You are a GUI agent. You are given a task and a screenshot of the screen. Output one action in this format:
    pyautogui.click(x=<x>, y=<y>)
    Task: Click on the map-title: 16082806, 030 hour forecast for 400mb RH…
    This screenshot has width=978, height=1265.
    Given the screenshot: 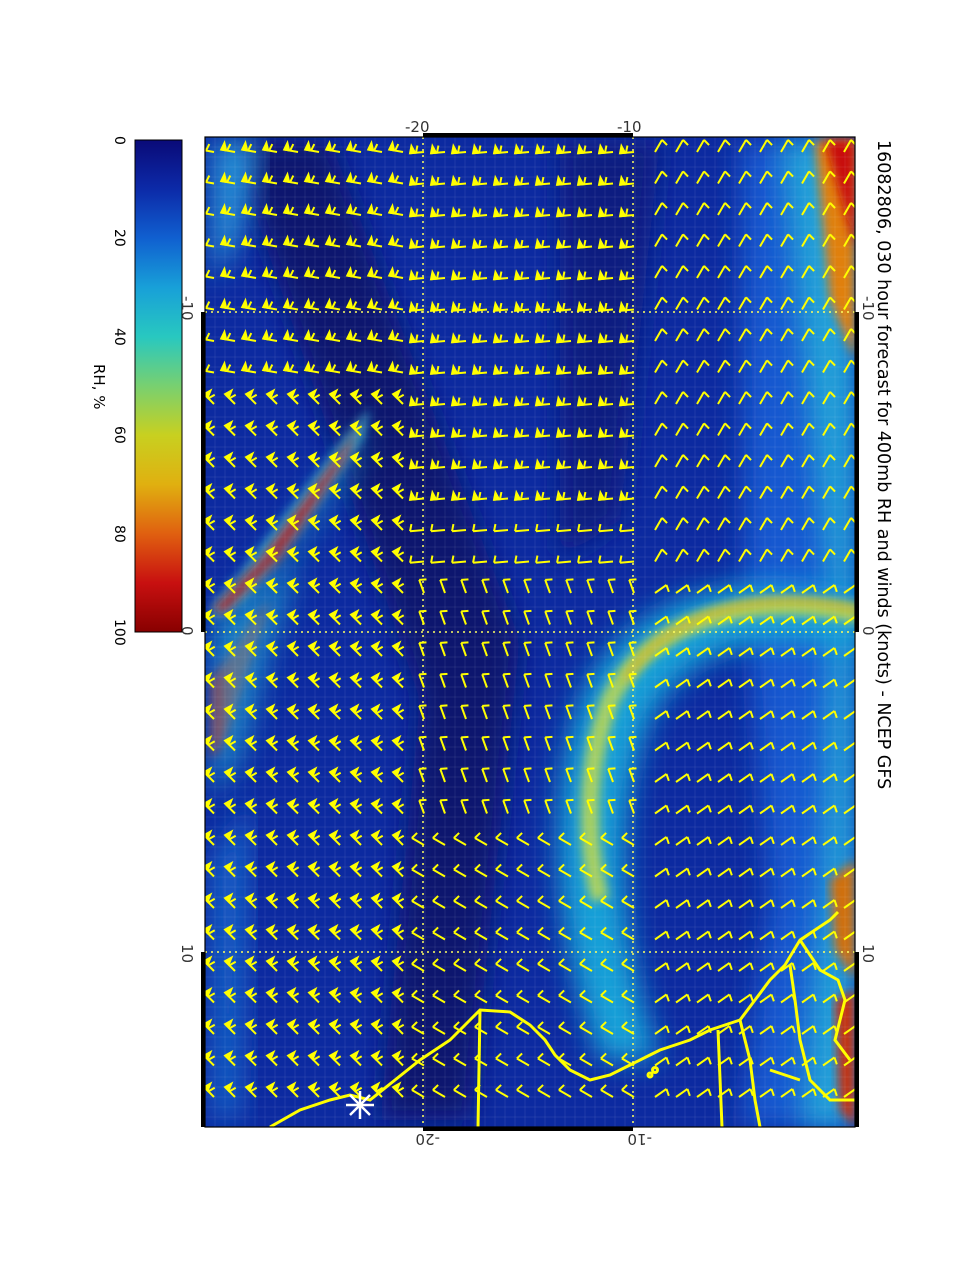 What is the action you would take?
    pyautogui.click(x=883, y=465)
    